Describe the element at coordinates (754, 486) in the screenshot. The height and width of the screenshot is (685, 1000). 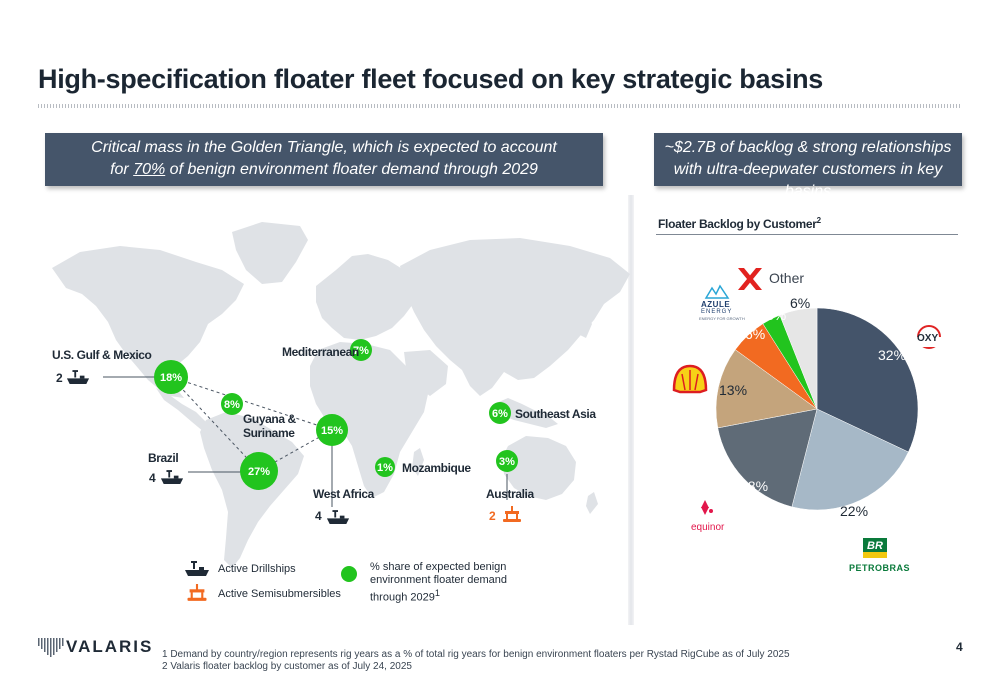
I see `pie-label-equinor: 18%` at that location.